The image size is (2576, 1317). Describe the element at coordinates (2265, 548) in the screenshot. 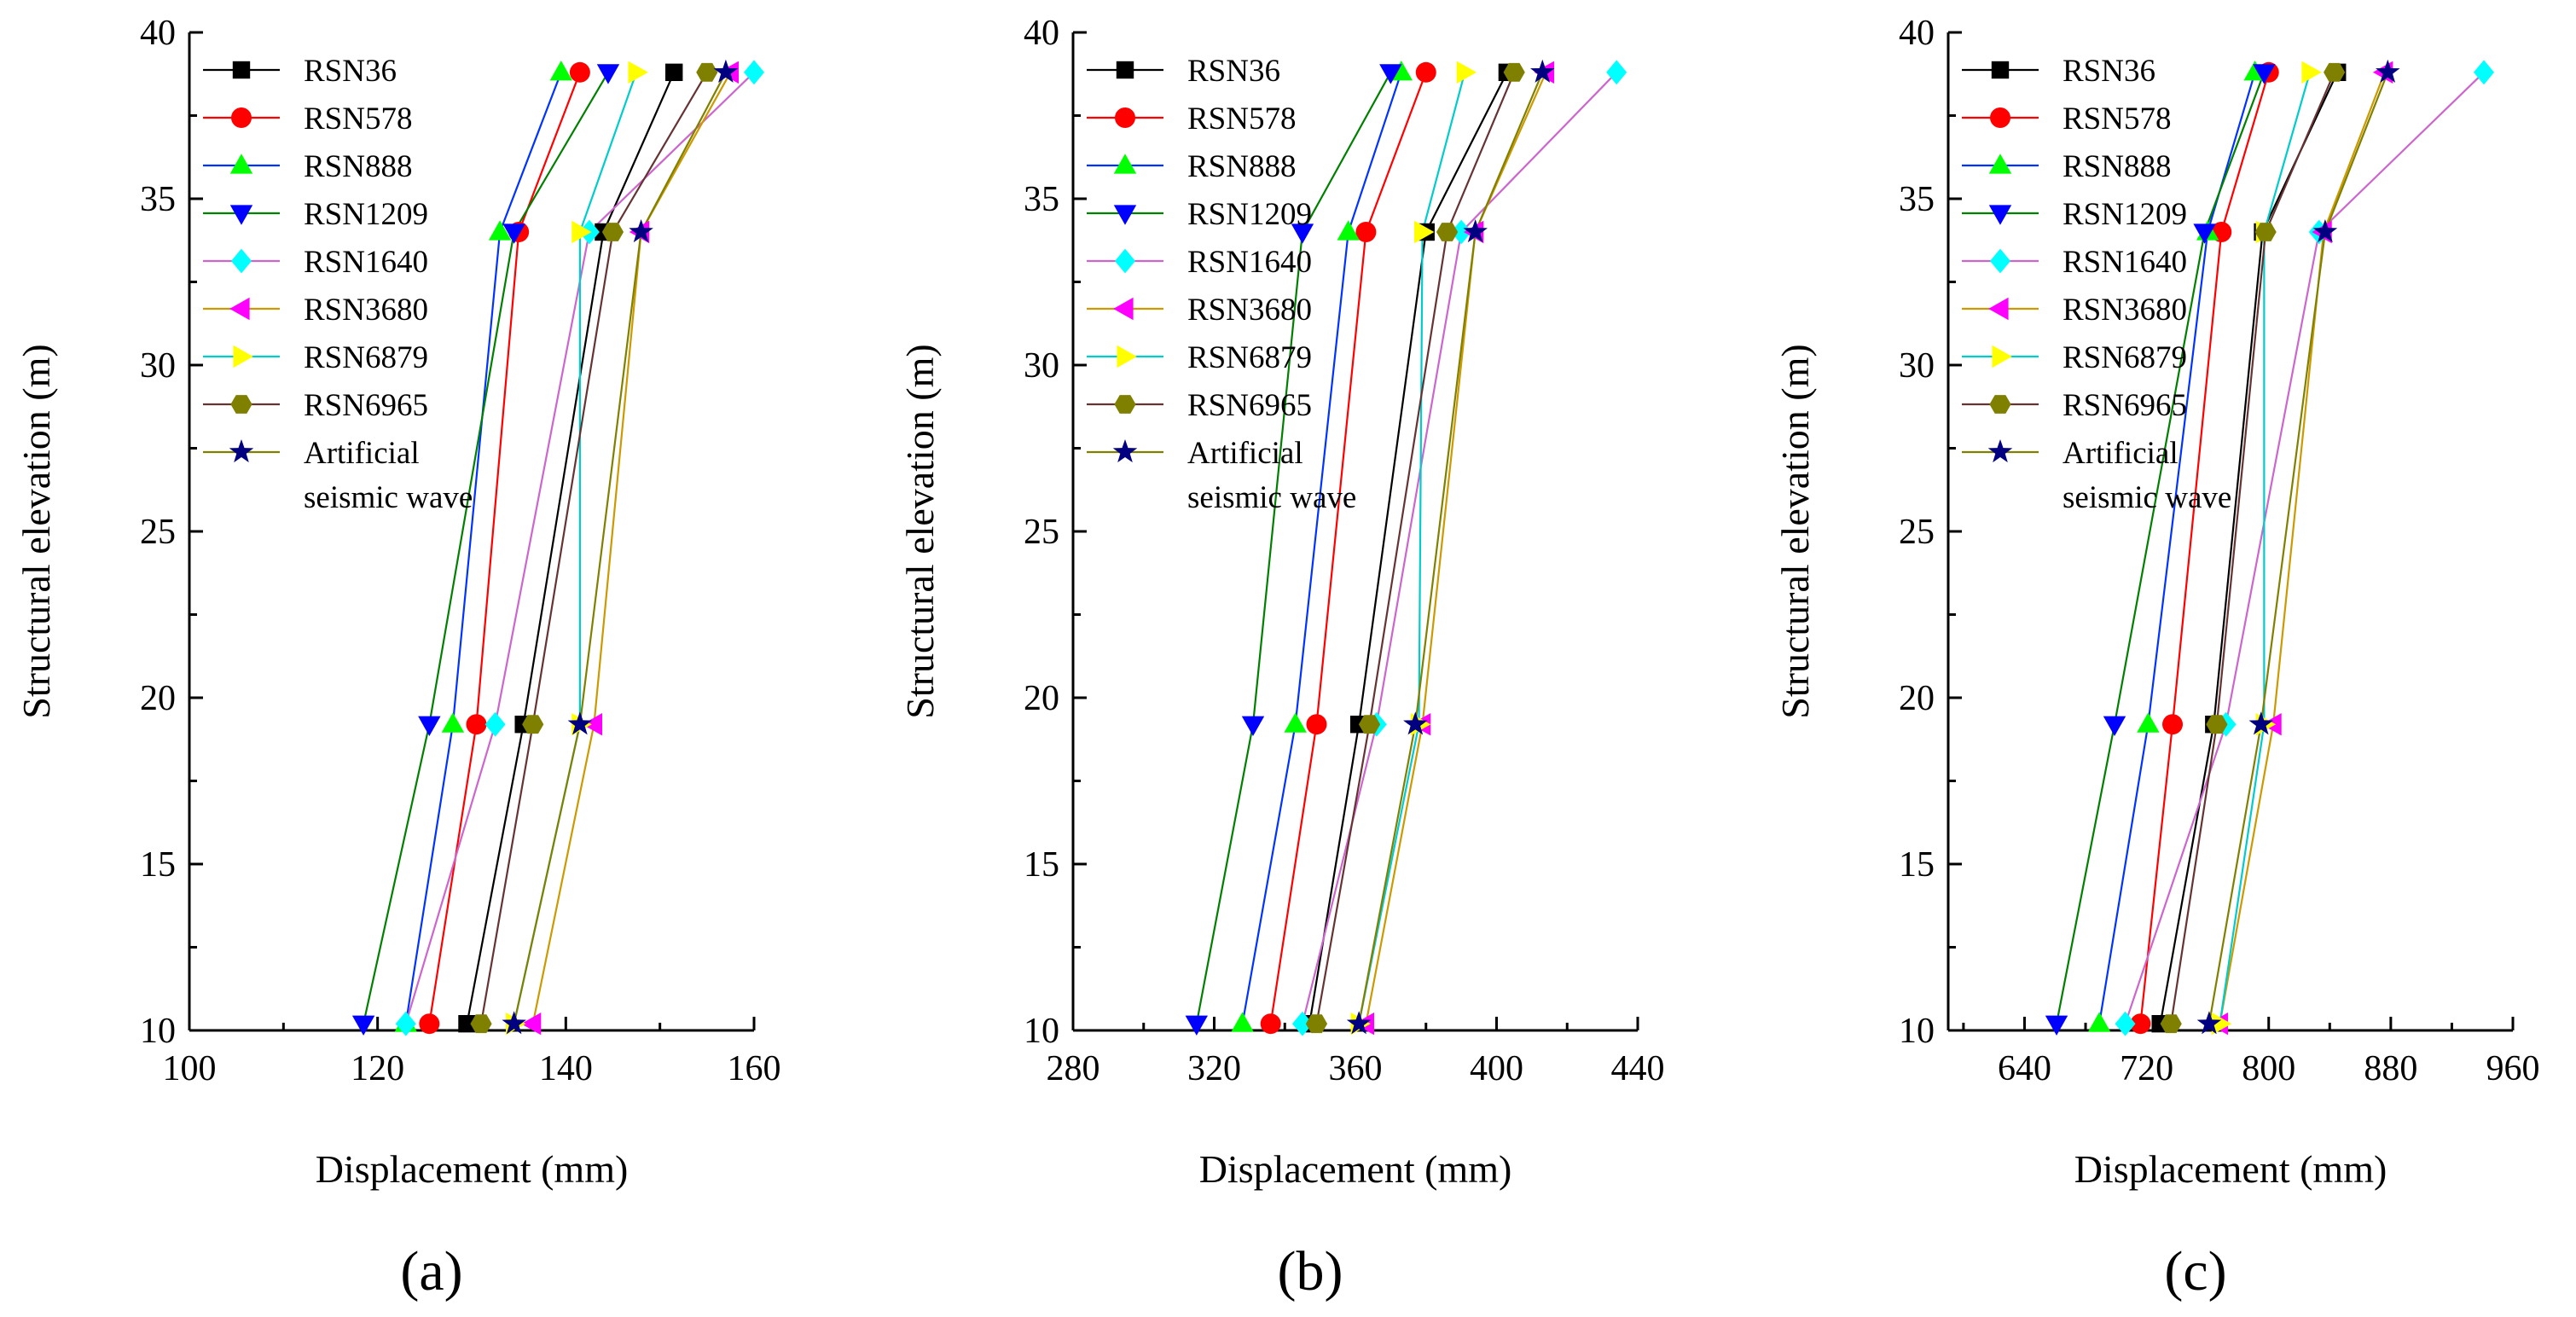

I see `series-line-rsn6879` at that location.